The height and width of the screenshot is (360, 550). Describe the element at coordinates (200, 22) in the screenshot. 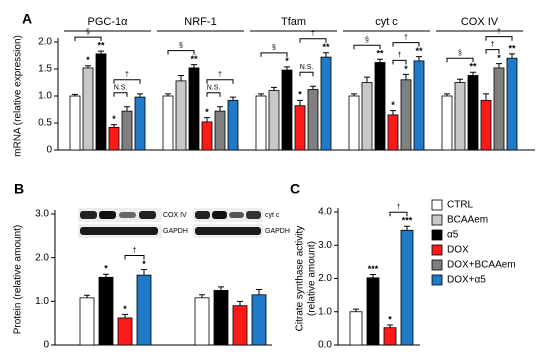

I see `category-label: NRF-1` at that location.